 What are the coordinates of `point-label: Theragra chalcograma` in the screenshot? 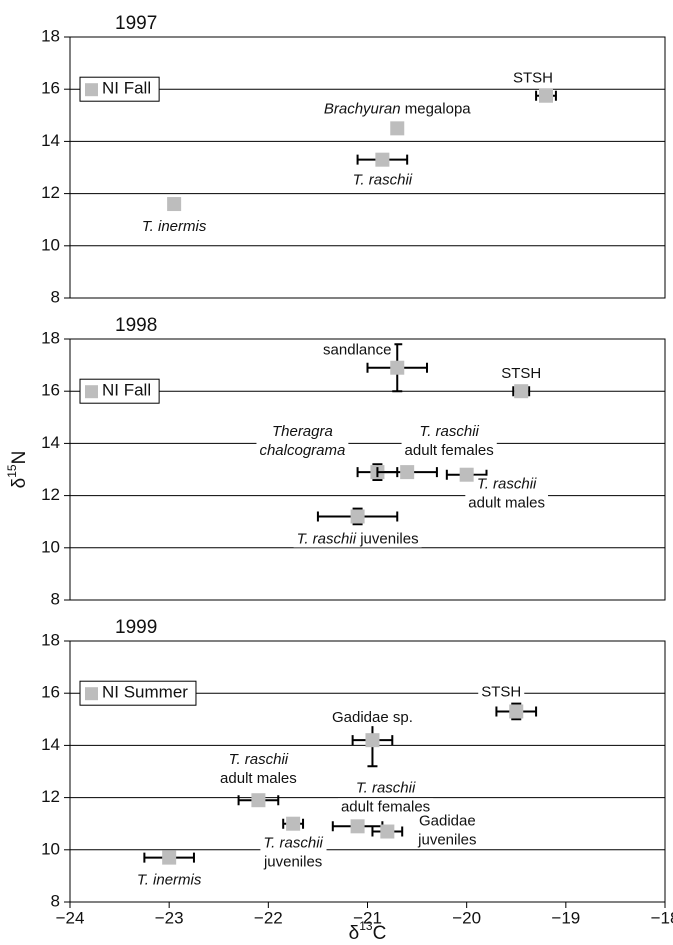 It's located at (302, 441).